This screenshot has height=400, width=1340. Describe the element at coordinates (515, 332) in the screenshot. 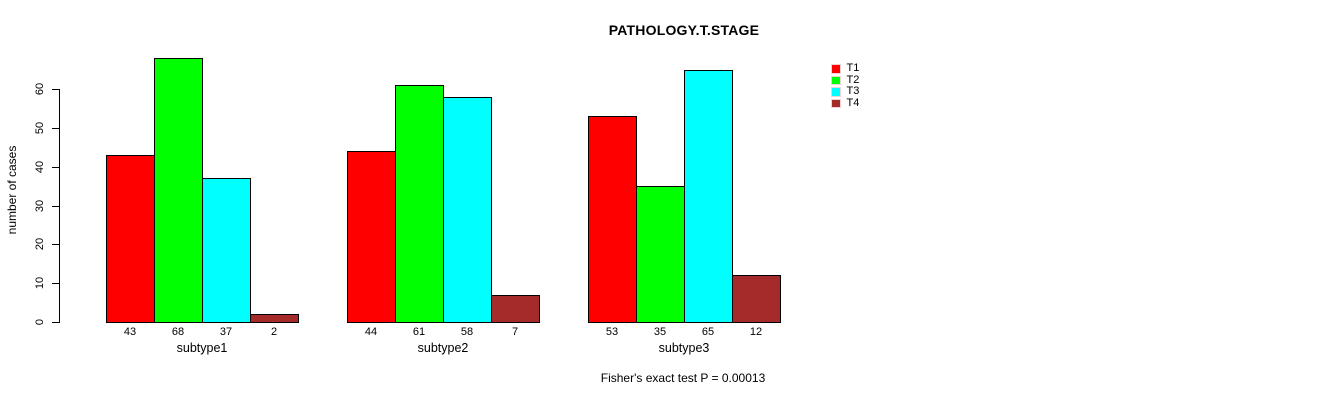

I see `bar-value-label: 7` at that location.